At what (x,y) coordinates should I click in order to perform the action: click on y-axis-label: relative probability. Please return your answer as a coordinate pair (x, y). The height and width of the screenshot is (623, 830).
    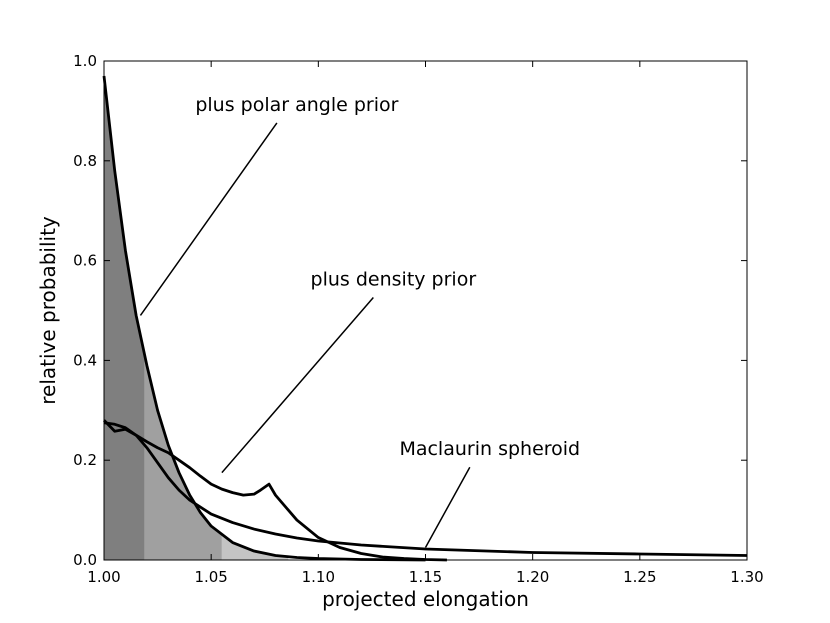
    Looking at the image, I should click on (48, 310).